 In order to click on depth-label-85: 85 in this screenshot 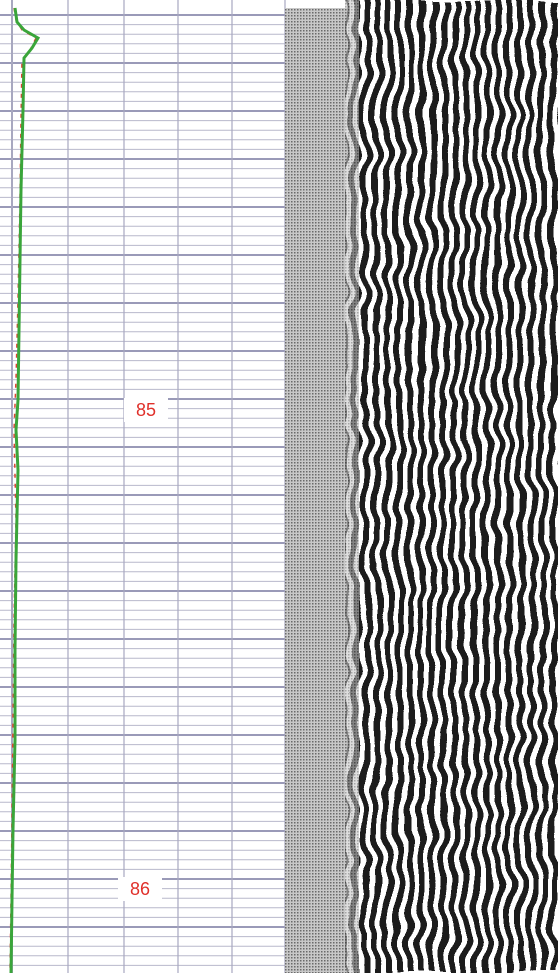, I will do `click(146, 410)`.